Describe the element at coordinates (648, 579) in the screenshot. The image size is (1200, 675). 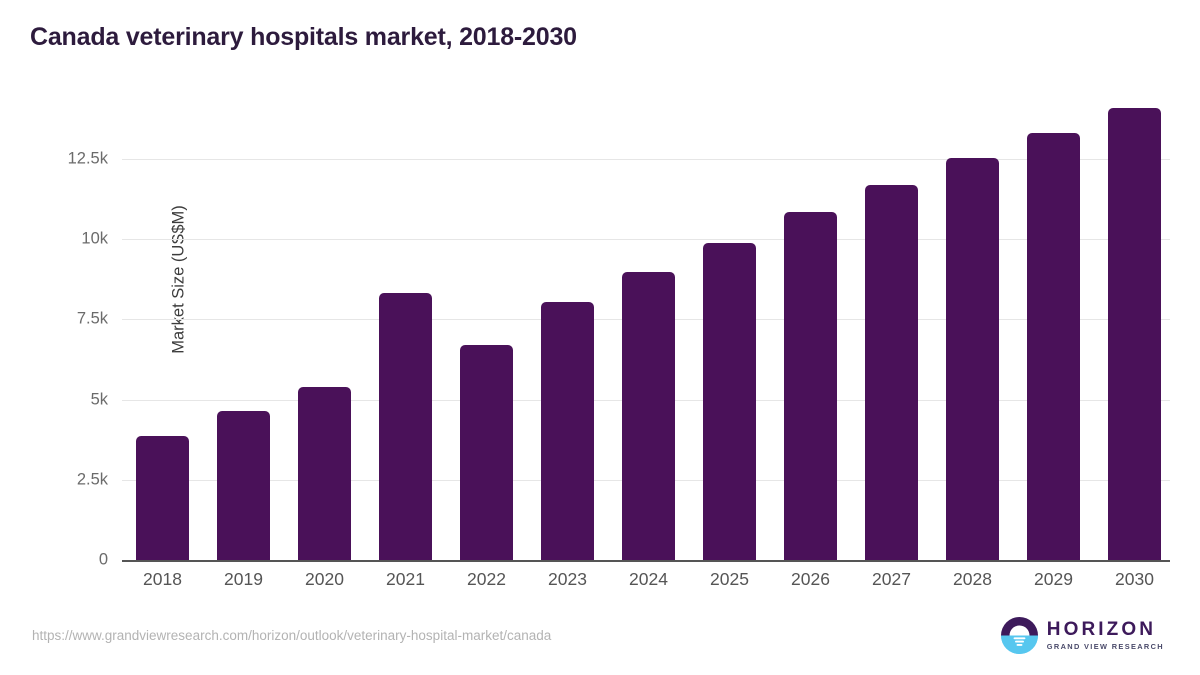
I see `x-axis-tick-label: 2024` at that location.